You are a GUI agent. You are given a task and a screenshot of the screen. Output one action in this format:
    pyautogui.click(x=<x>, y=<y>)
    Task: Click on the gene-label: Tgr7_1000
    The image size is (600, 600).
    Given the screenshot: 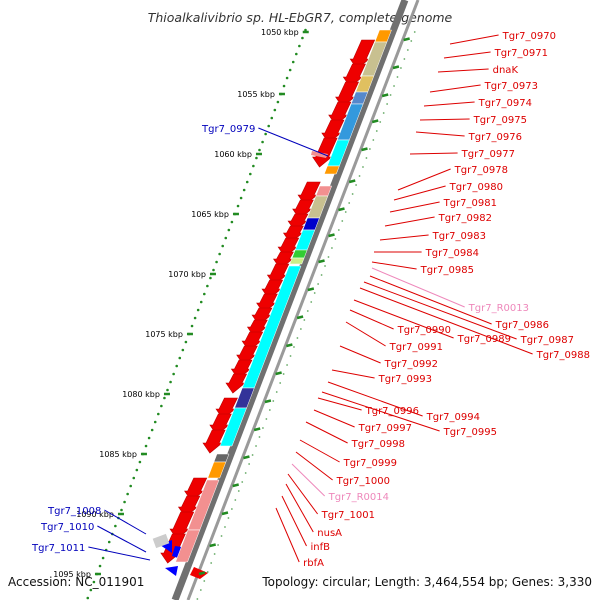 What is the action you would take?
    pyautogui.click(x=363, y=481)
    